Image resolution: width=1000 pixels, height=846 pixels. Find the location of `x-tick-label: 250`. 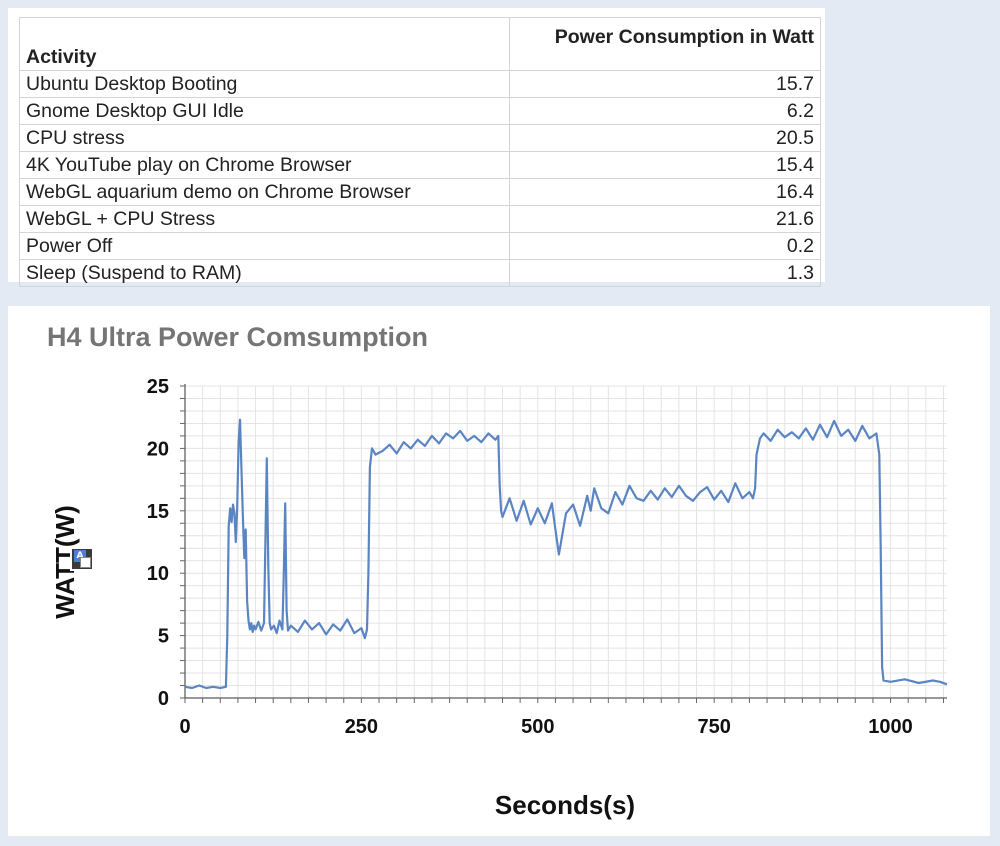

x-tick-label: 250 is located at coordinates (361, 727).